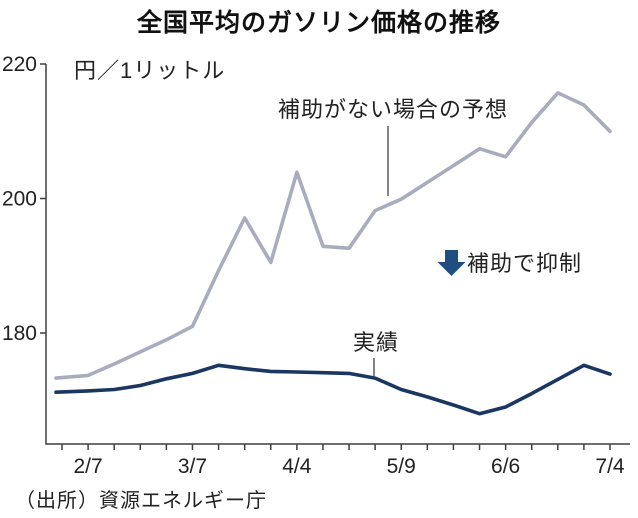  I want to click on y-tick-label: 220, so click(19, 64).